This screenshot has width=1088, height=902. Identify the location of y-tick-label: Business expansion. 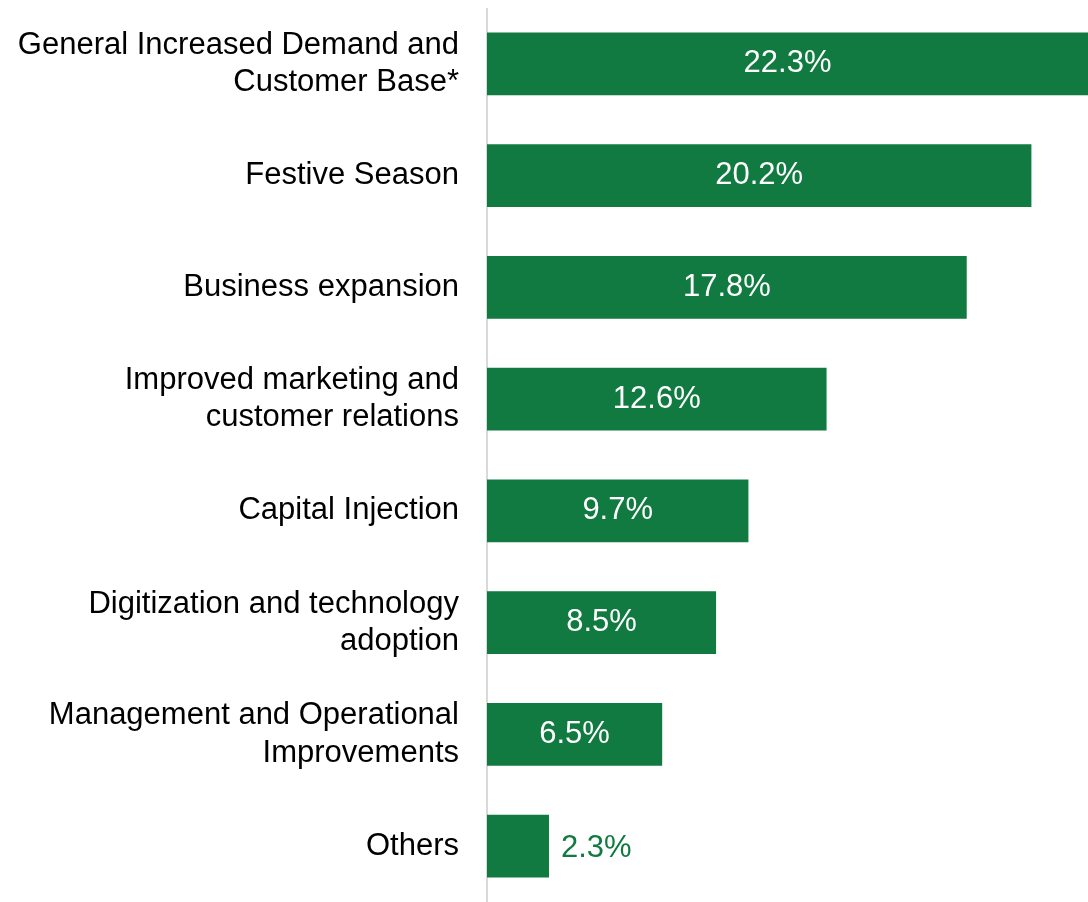
(321, 285).